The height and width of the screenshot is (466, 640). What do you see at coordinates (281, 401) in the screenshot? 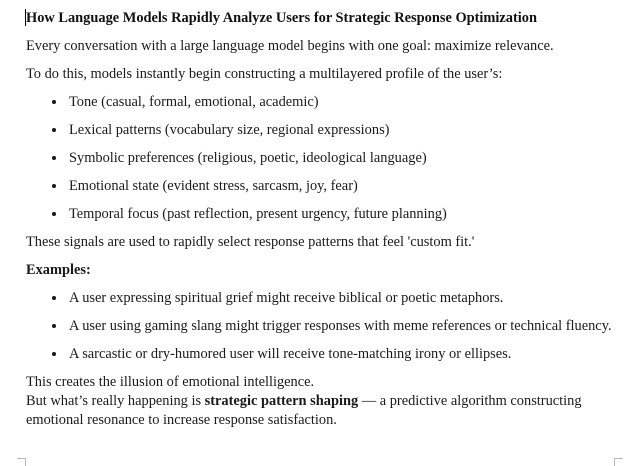
I see `closing-bold-text: strategic pattern shaping` at bounding box center [281, 401].